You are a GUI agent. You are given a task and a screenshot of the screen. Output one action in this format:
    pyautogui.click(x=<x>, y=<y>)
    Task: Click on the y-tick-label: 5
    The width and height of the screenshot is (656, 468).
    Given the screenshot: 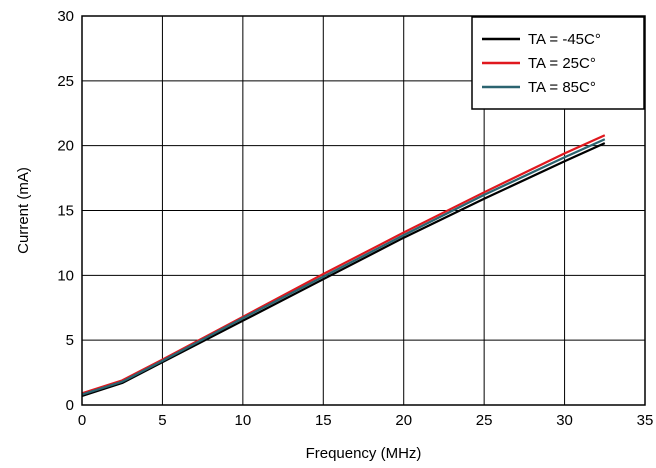 What is the action you would take?
    pyautogui.click(x=70, y=340)
    